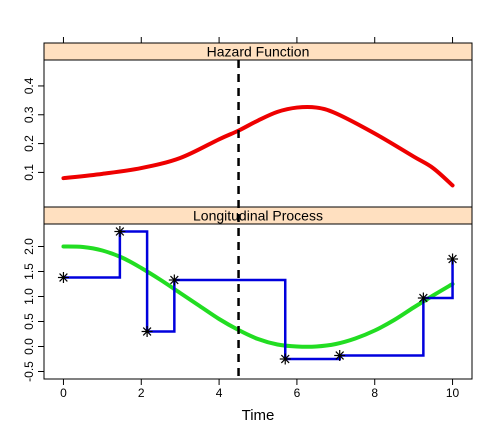 This screenshot has width=496, height=438. Describe the element at coordinates (29, 321) in the screenshot. I see `y-tick-label: 0.5` at that location.